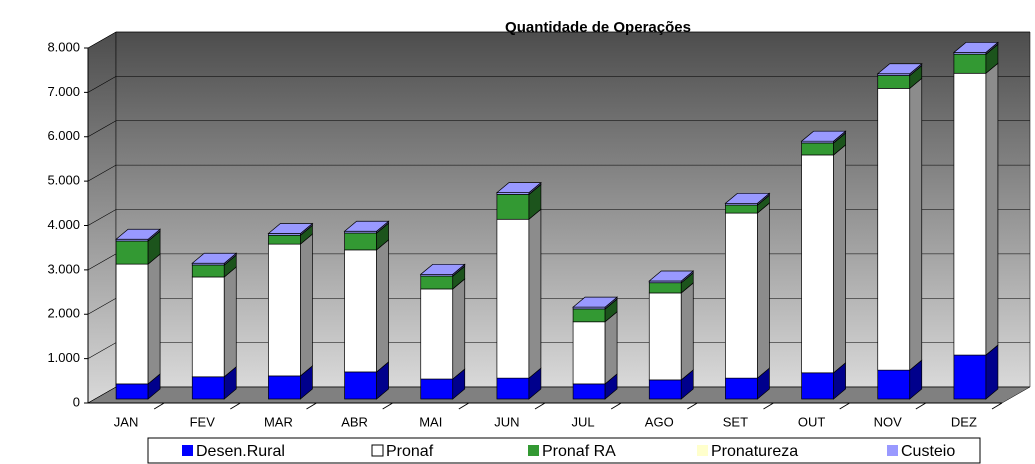  I want to click on chart-title: Quantidade de Operações, so click(598, 27).